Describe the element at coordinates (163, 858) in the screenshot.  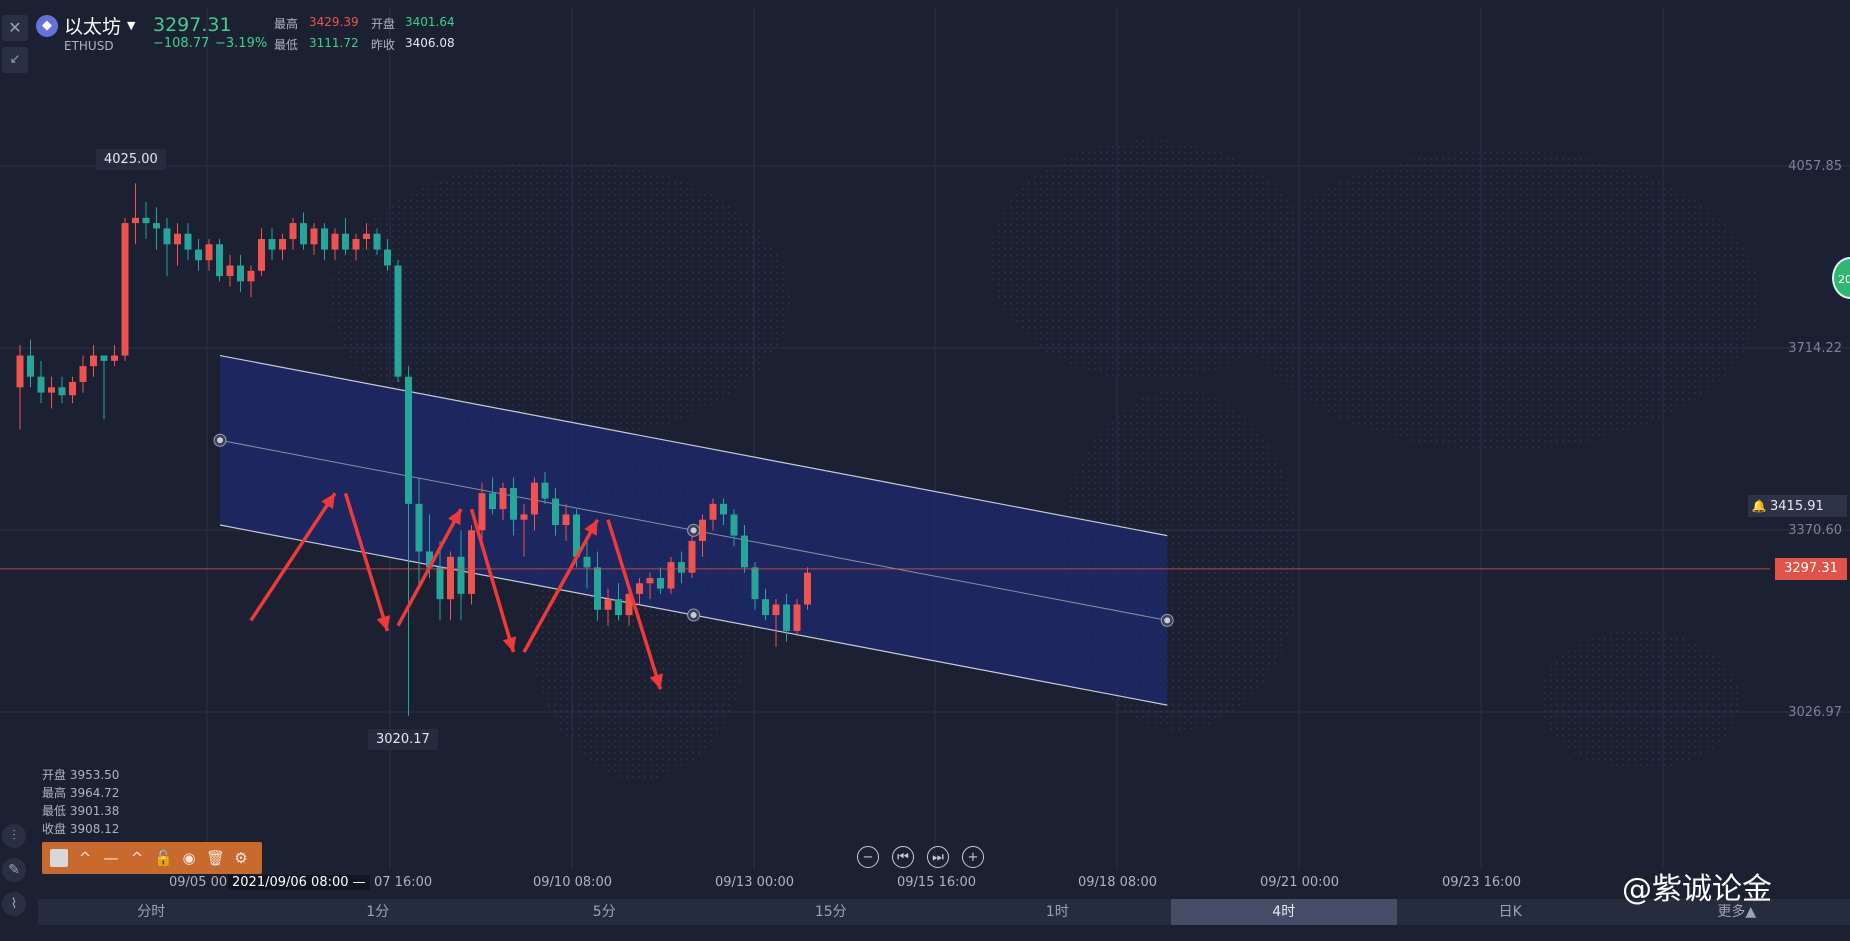
I see `lock-icon: 🔓` at that location.